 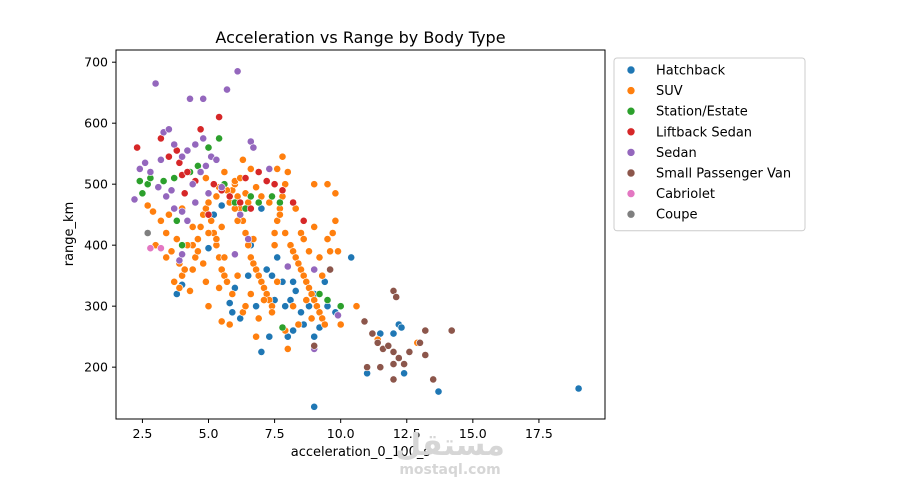 I want to click on y-tick-label: 300, so click(x=96, y=306).